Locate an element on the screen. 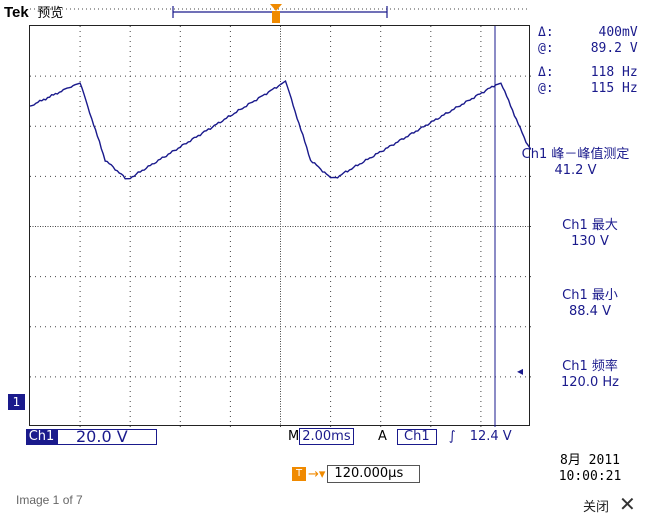 Image resolution: width=655 pixels, height=517 pixels. measurement-value: 41.2 V is located at coordinates (575, 170).